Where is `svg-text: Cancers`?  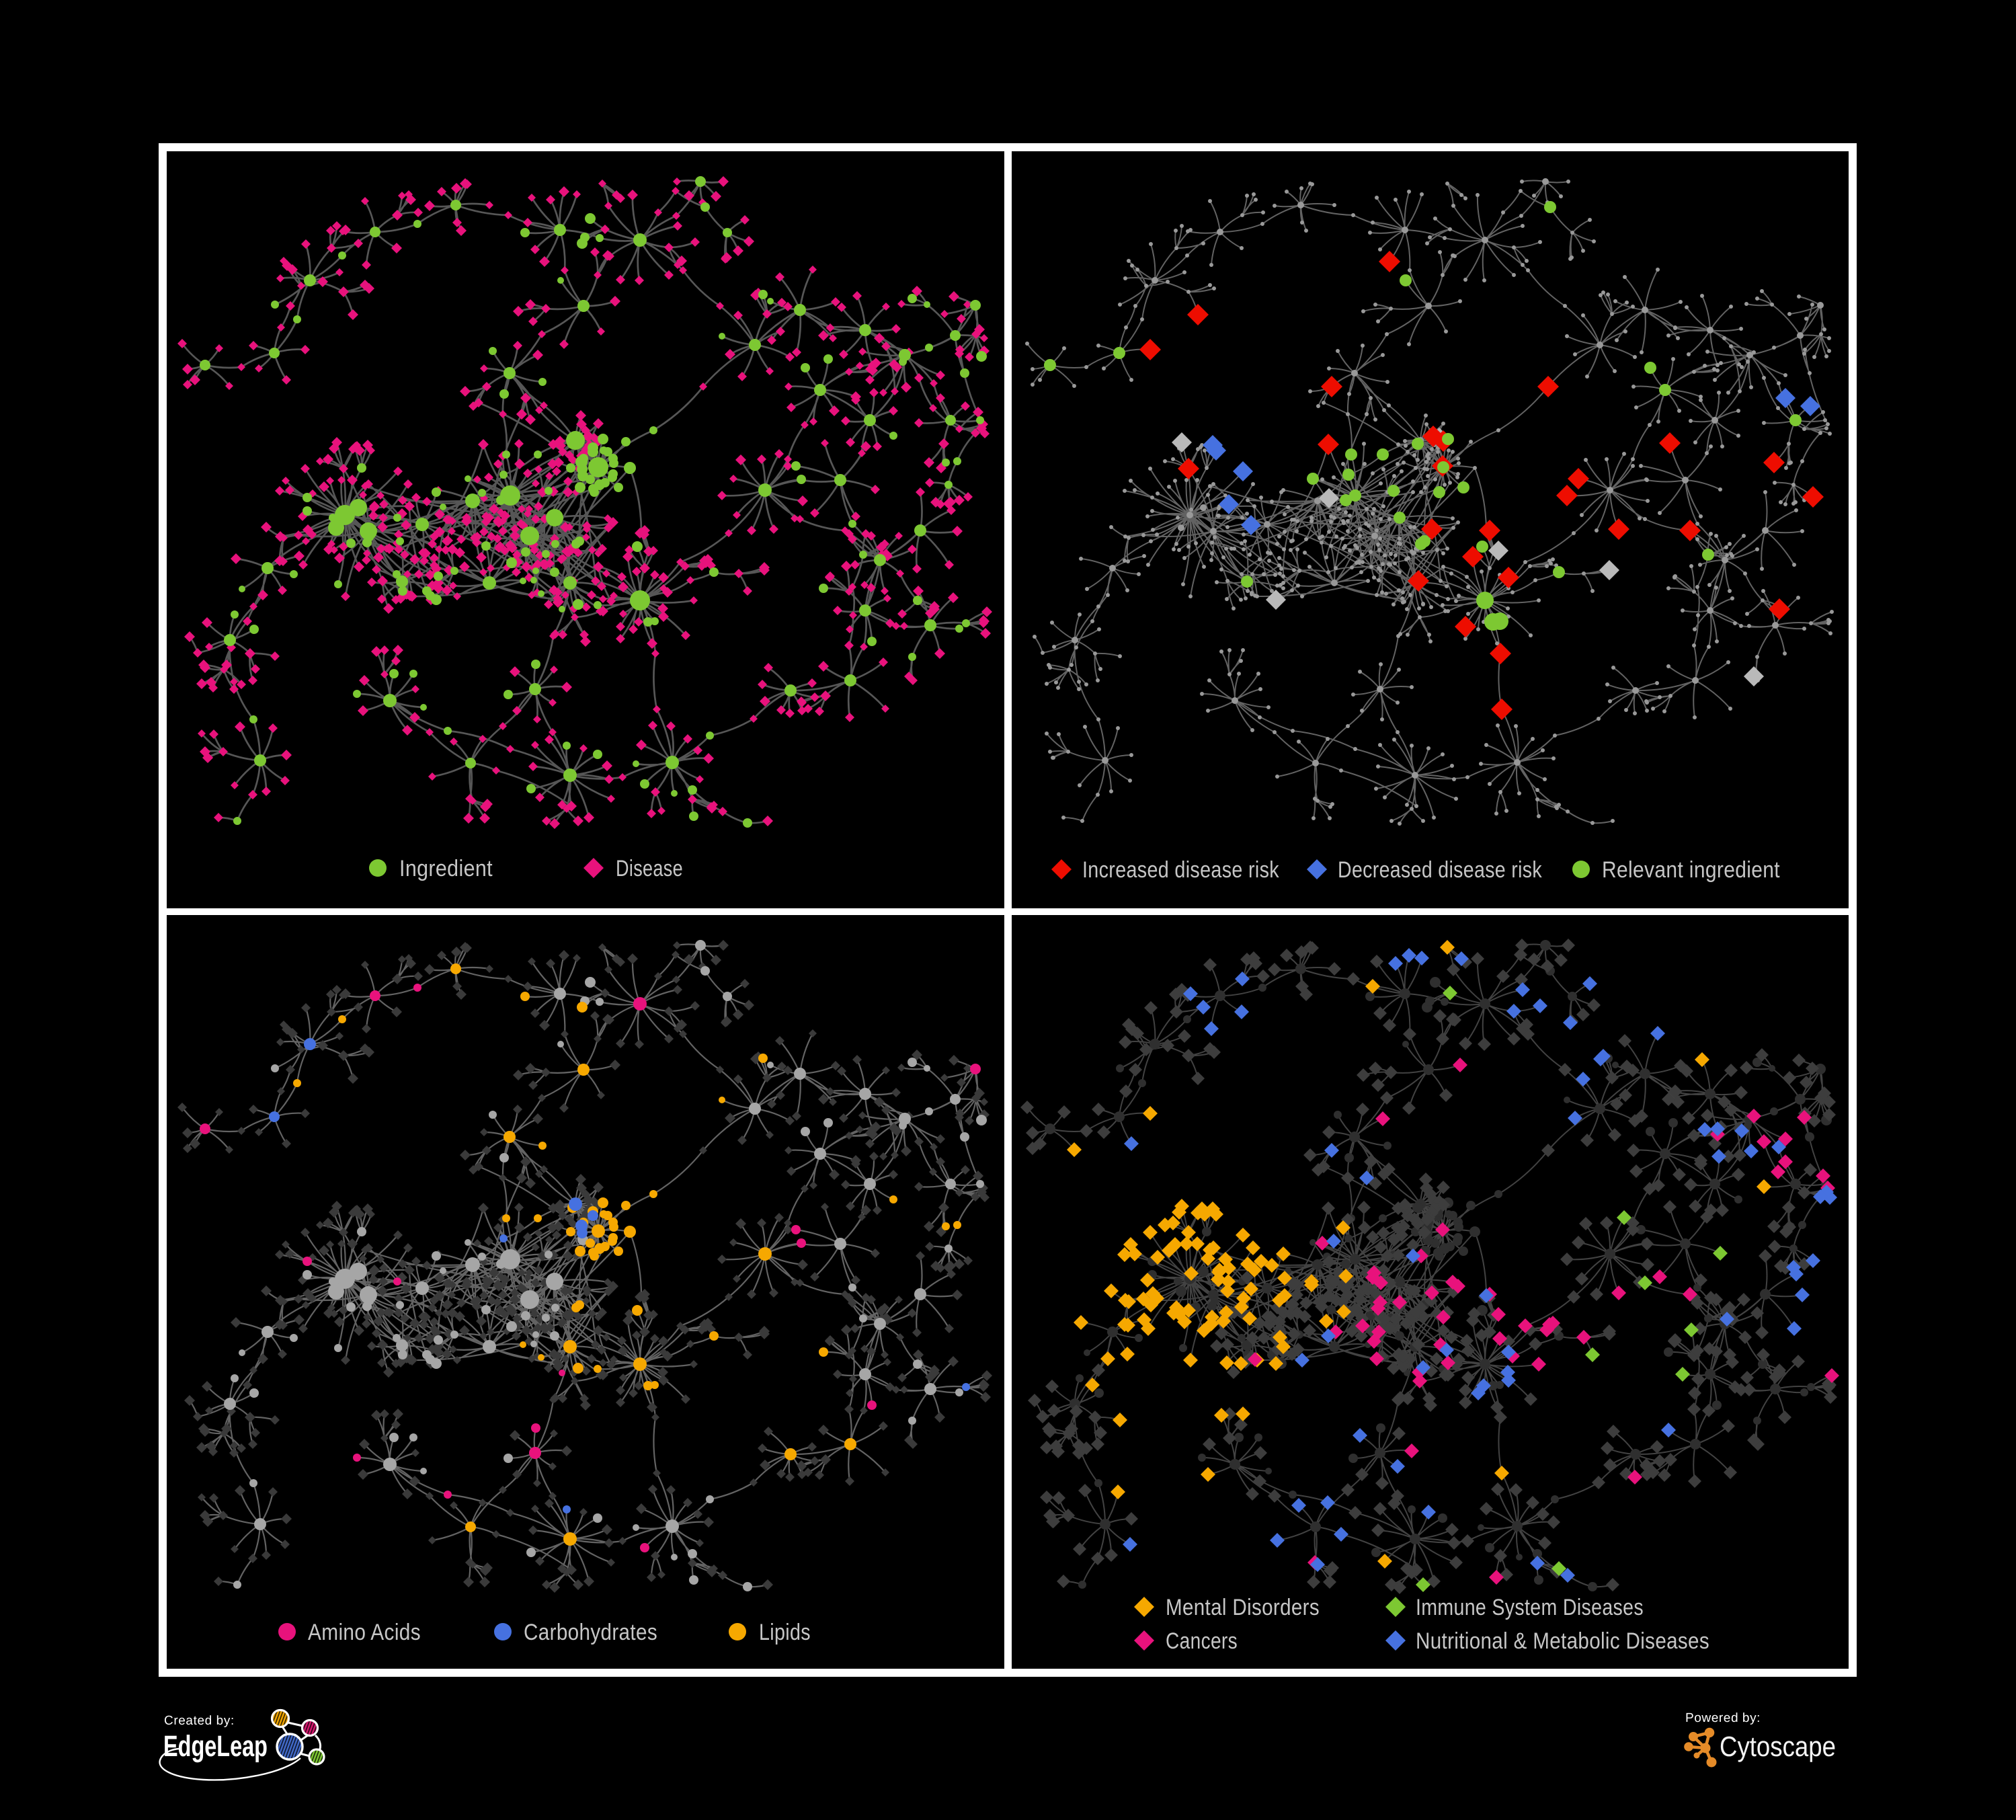
svg-text: Cancers is located at coordinates (1202, 1641).